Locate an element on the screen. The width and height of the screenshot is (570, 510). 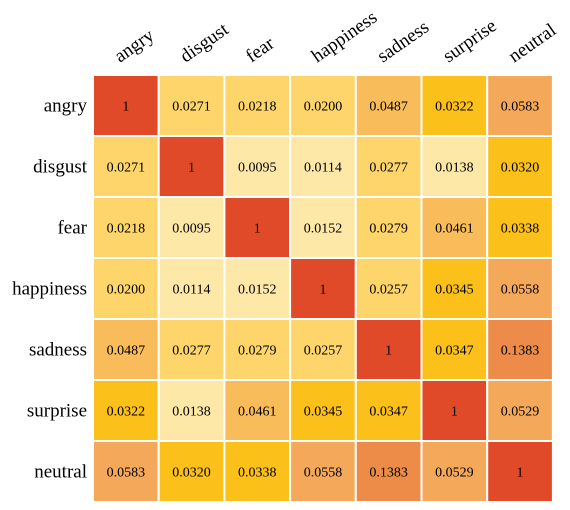
row-label-neutral: neutral is located at coordinates (60, 472).